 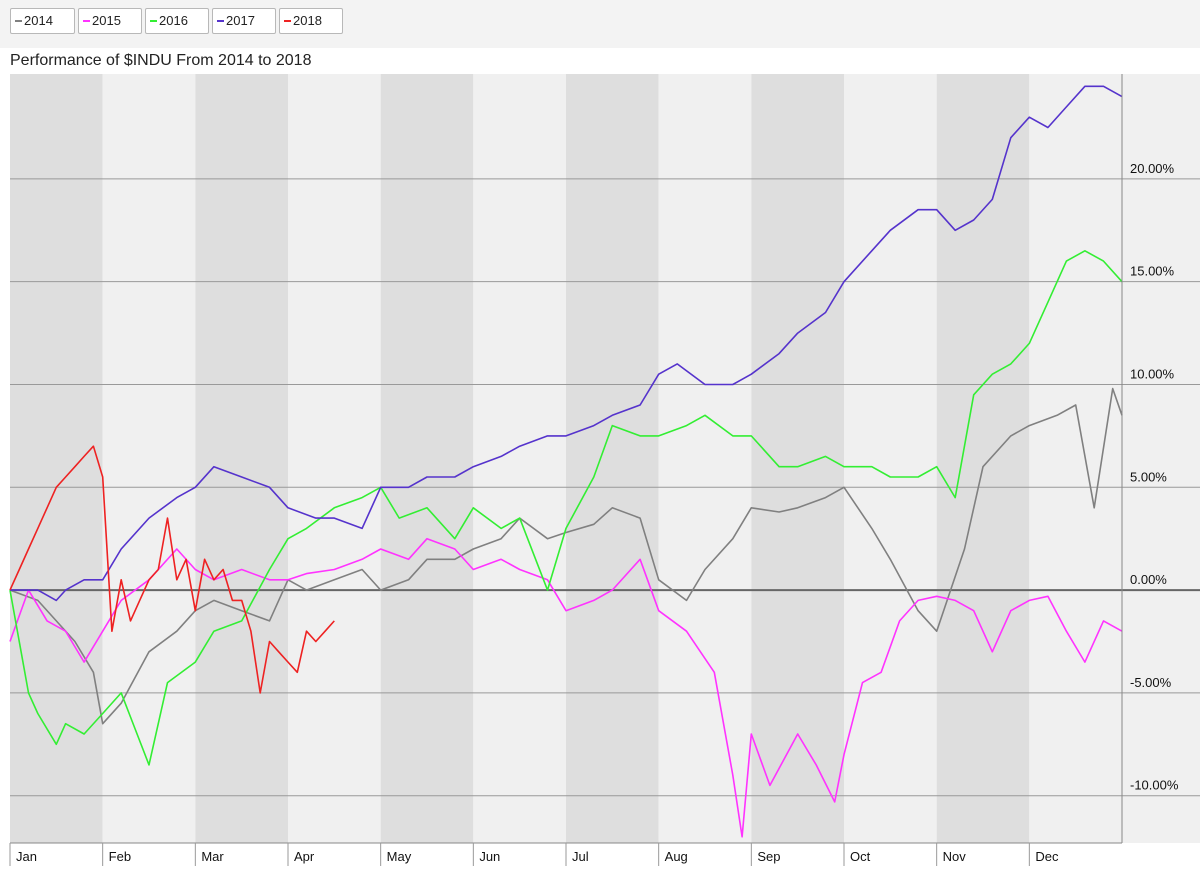 What do you see at coordinates (1148, 579) in the screenshot?
I see `y-tick-label: 0.00%` at bounding box center [1148, 579].